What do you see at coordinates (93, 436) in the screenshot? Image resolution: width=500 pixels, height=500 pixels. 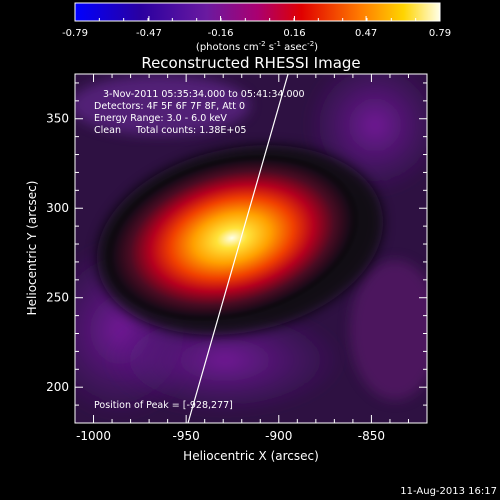 I see `x-tick-label: -1000` at bounding box center [93, 436].